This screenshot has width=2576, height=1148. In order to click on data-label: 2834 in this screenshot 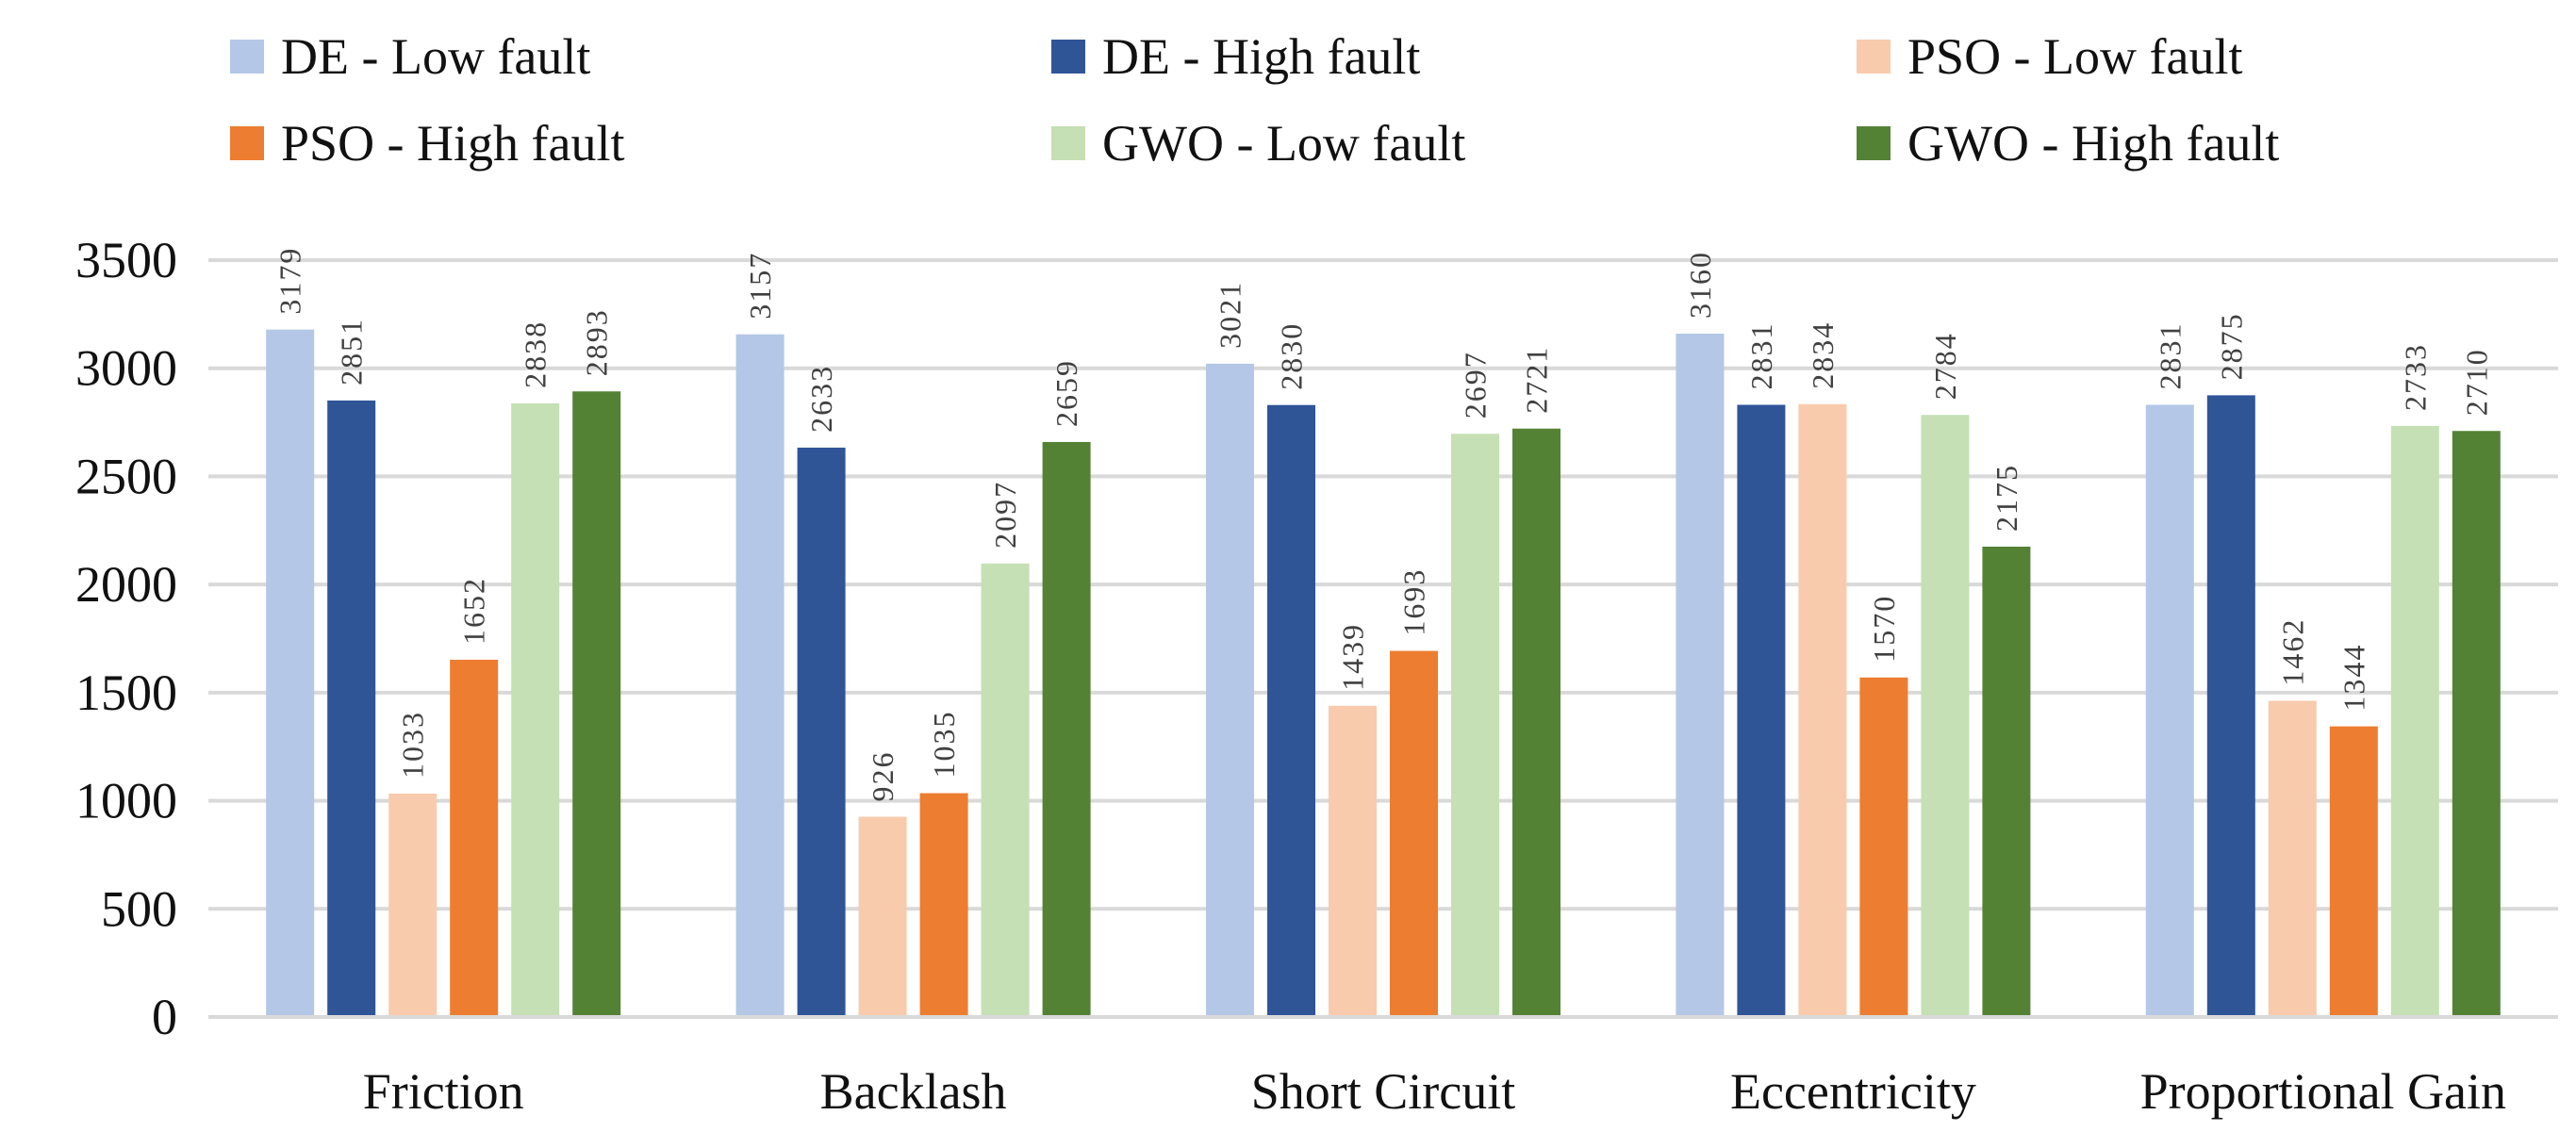, I will do `click(1823, 355)`.